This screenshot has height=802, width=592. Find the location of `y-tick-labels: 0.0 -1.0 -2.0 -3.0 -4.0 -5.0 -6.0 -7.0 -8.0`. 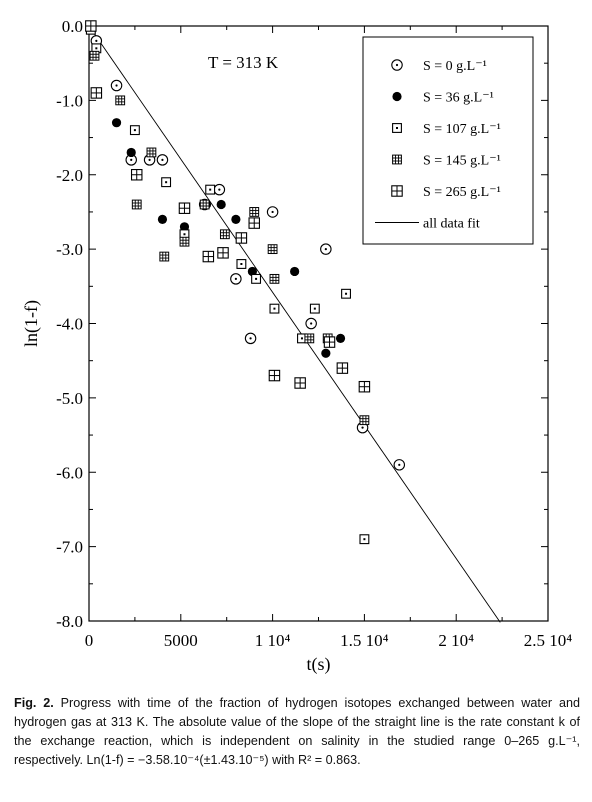

y-tick-labels: 0.0 -1.0 -2.0 -3.0 -4.0 -5.0 -6.0 -7.0 -8.0 is located at coordinates (69, 324).